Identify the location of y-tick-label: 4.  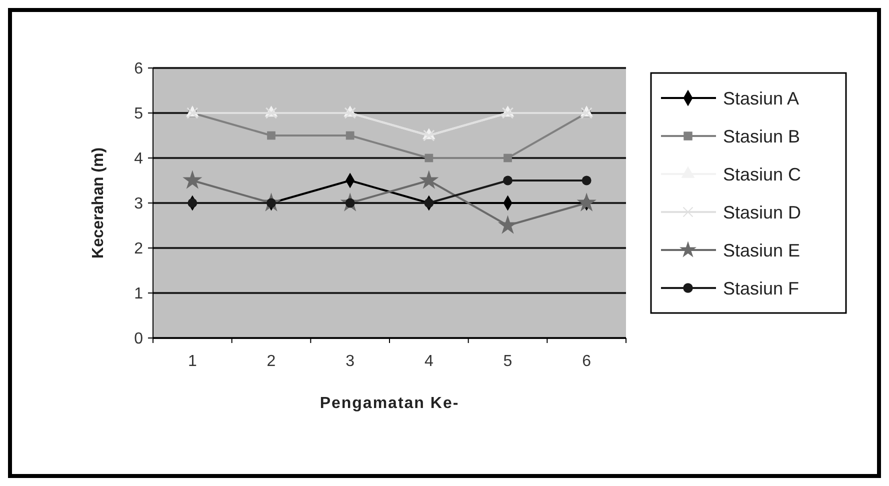
(139, 159).